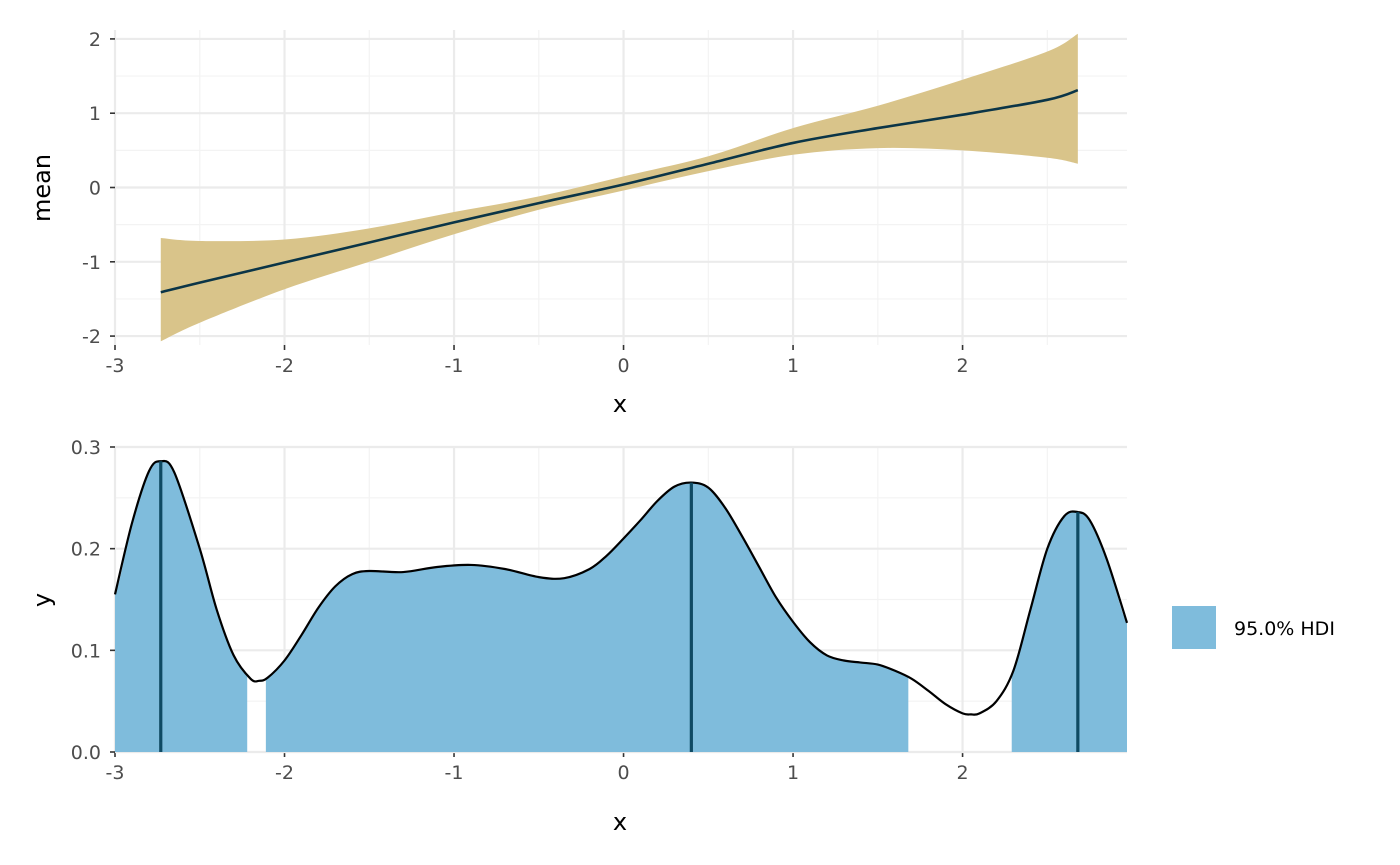 This screenshot has height=865, width=1400. I want to click on bottom-y-tick-label: 0.3, so click(86, 448).